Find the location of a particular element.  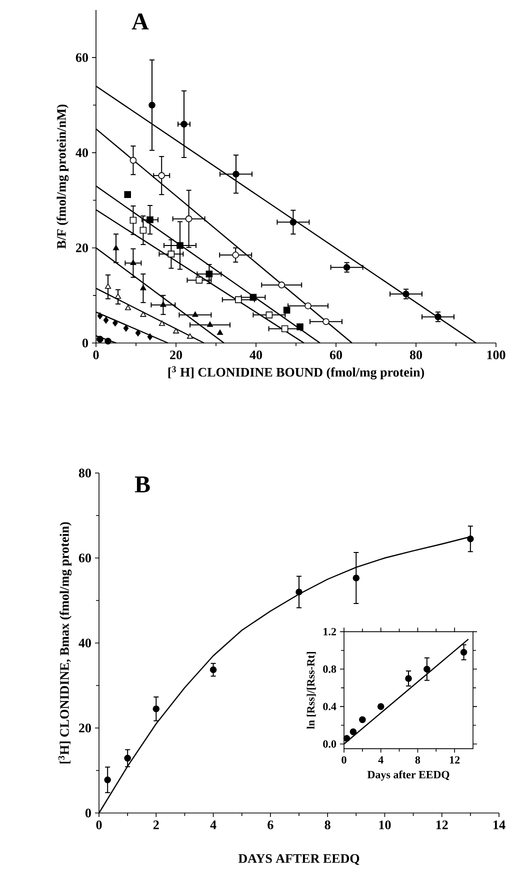

x-tick-label: 2 is located at coordinates (156, 825).